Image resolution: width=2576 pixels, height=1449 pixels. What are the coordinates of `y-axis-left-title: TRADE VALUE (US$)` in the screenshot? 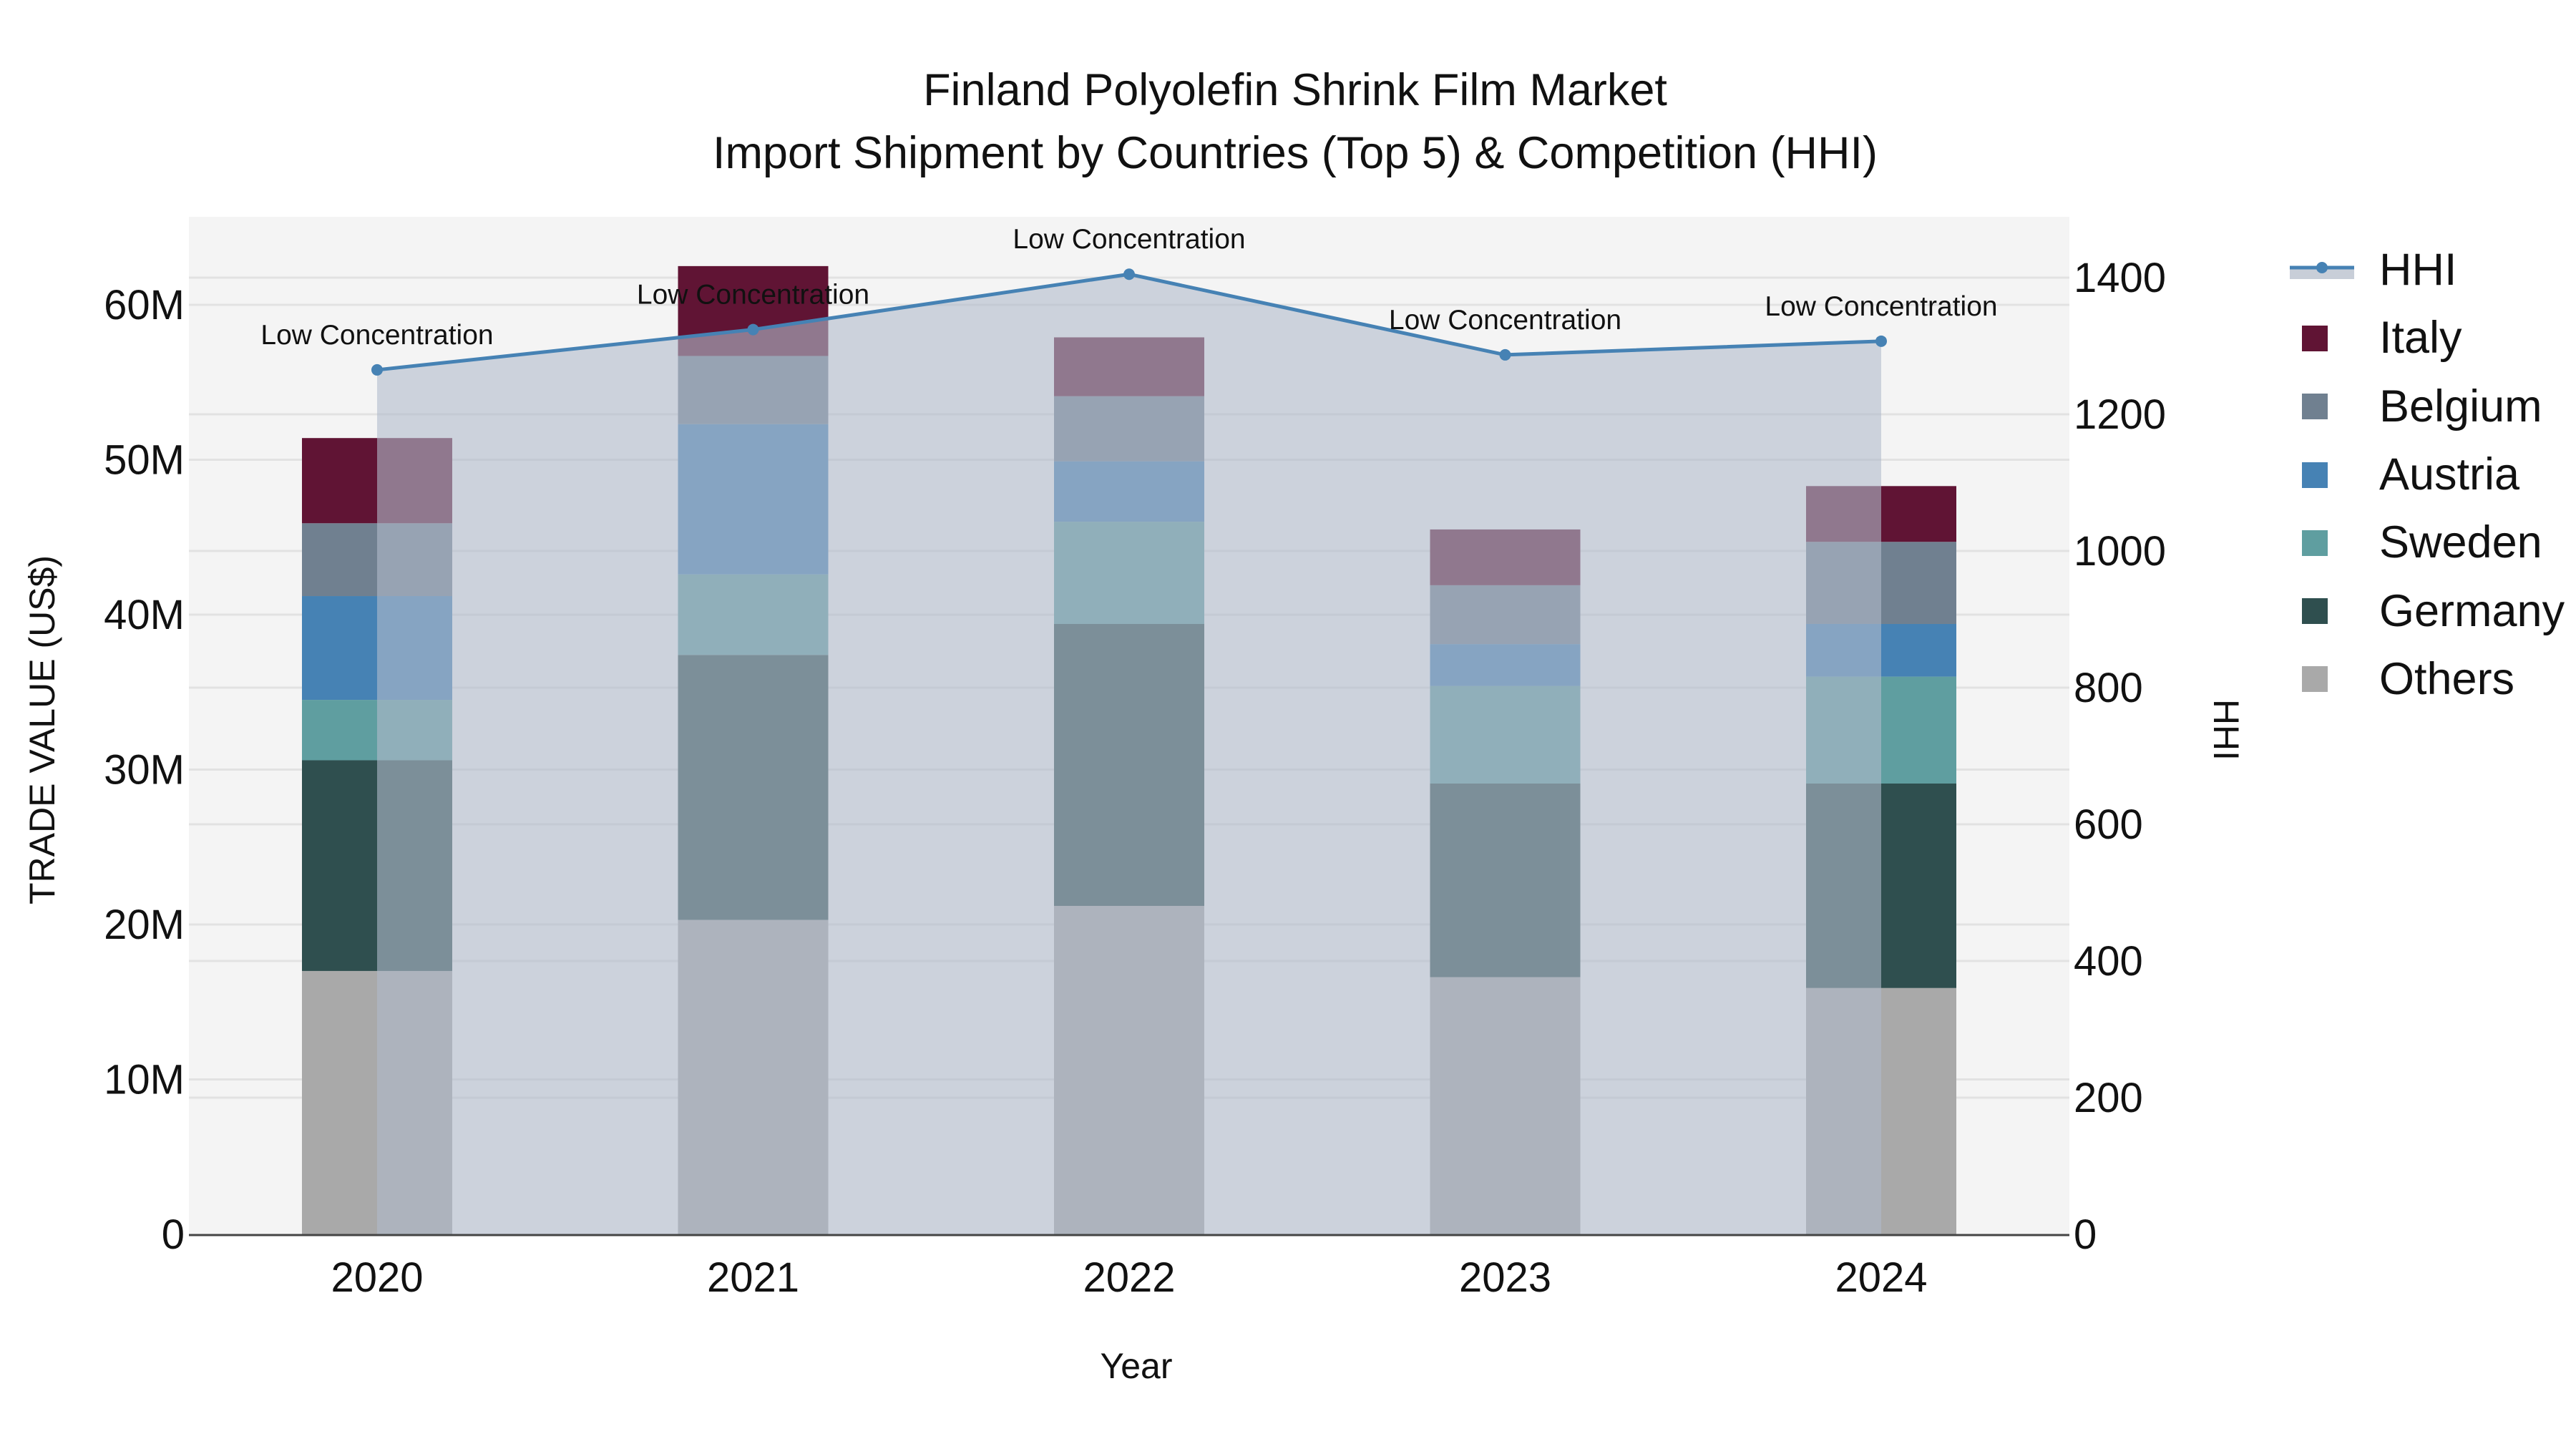 It's located at (42, 730).